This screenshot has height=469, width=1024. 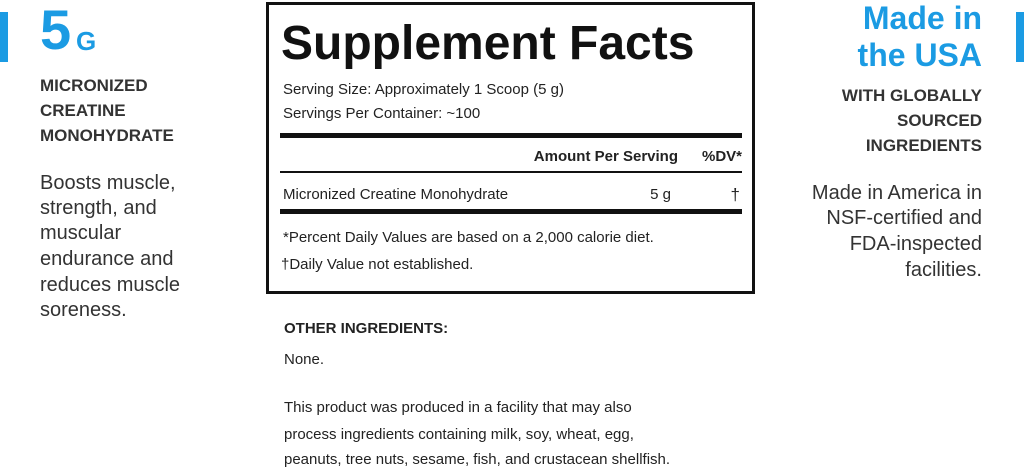 I want to click on amount-unit: G, so click(x=86, y=41).